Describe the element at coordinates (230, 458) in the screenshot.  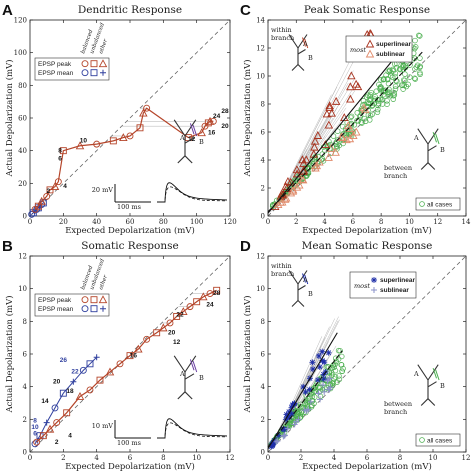
I see `x-tick-label: 12` at that location.